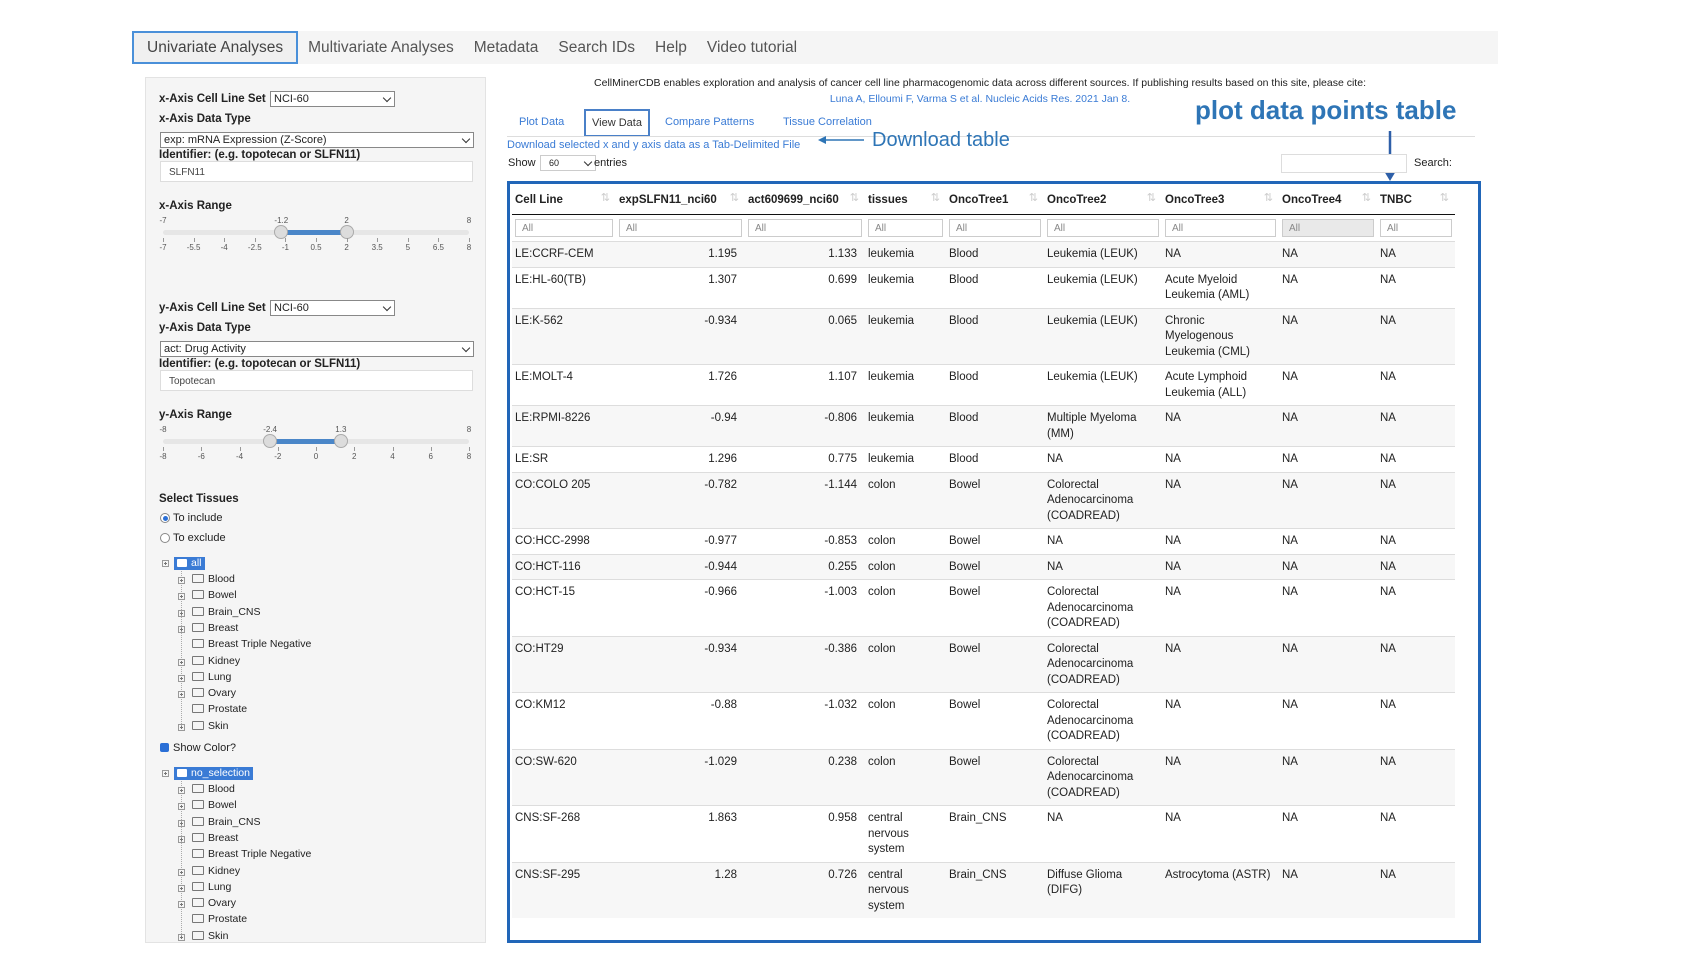  I want to click on table-cell: CO:HCT-116, so click(564, 566).